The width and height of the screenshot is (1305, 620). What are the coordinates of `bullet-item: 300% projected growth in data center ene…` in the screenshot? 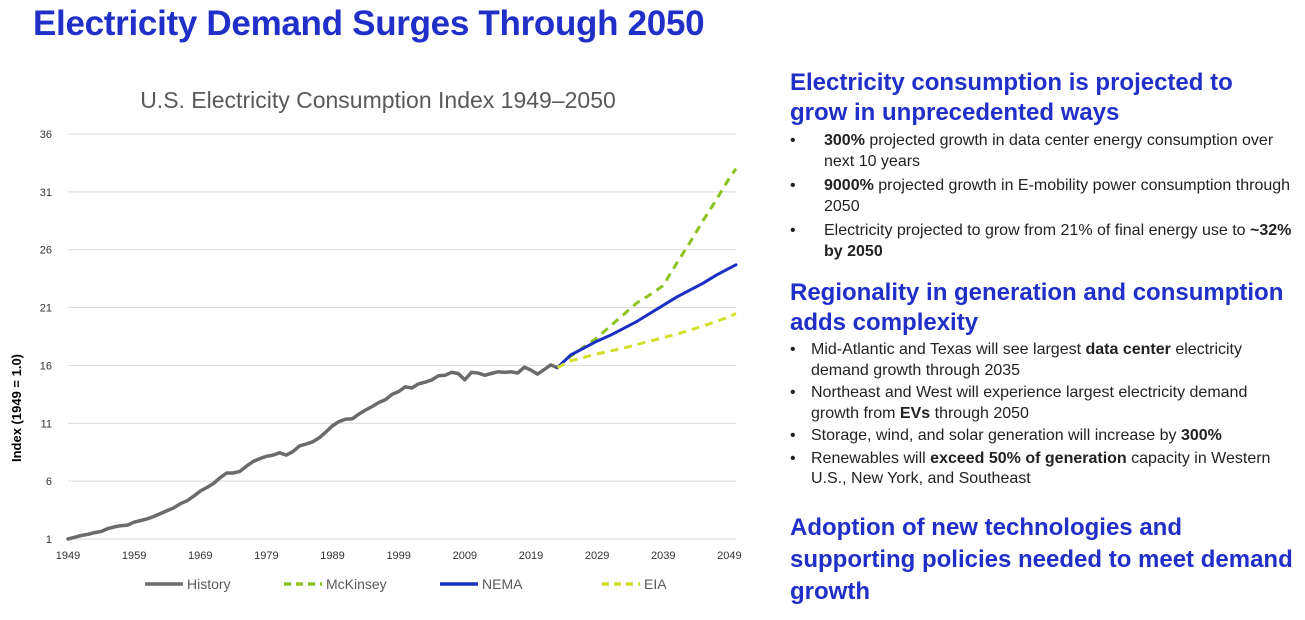 It's located at (1042, 151).